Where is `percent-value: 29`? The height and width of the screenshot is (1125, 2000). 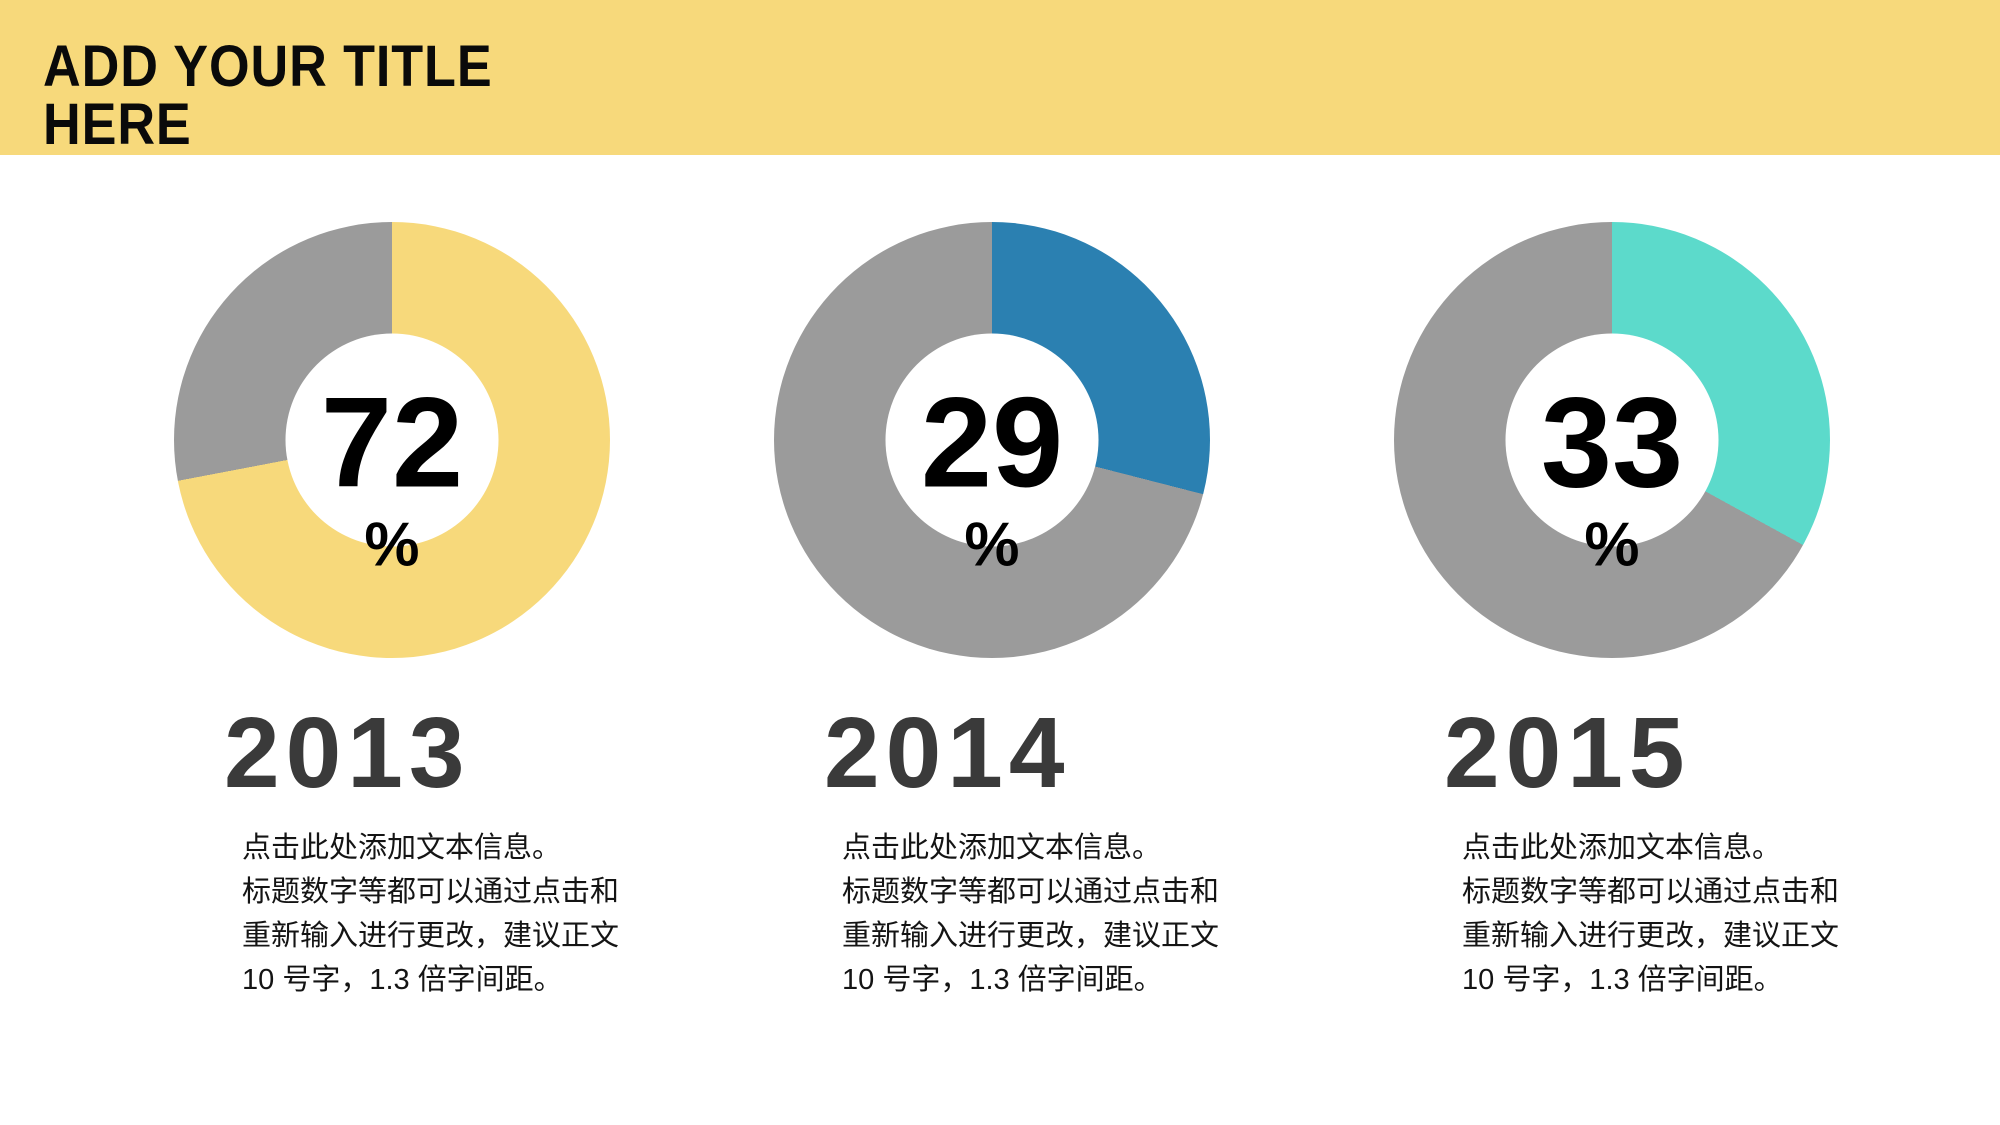 percent-value: 29 is located at coordinates (992, 442).